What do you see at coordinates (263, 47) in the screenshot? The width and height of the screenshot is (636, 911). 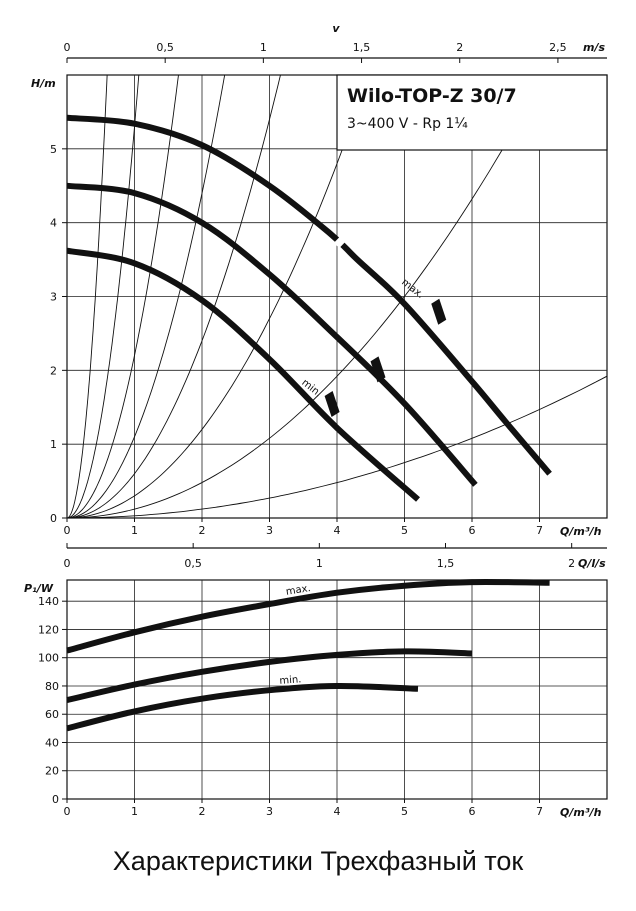 I see `top-axis-tick-label: 1` at bounding box center [263, 47].